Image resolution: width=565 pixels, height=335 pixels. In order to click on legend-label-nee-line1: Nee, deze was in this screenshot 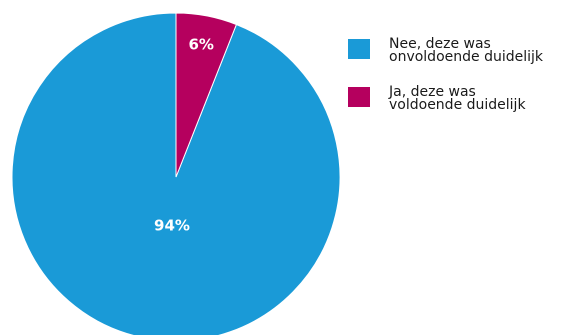, I will do `click(440, 44)`.